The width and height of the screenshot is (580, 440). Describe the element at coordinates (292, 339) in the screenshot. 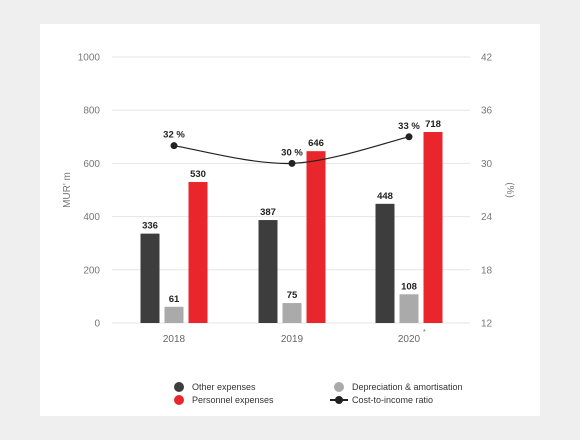

I see `x-tick-label: 2019` at that location.